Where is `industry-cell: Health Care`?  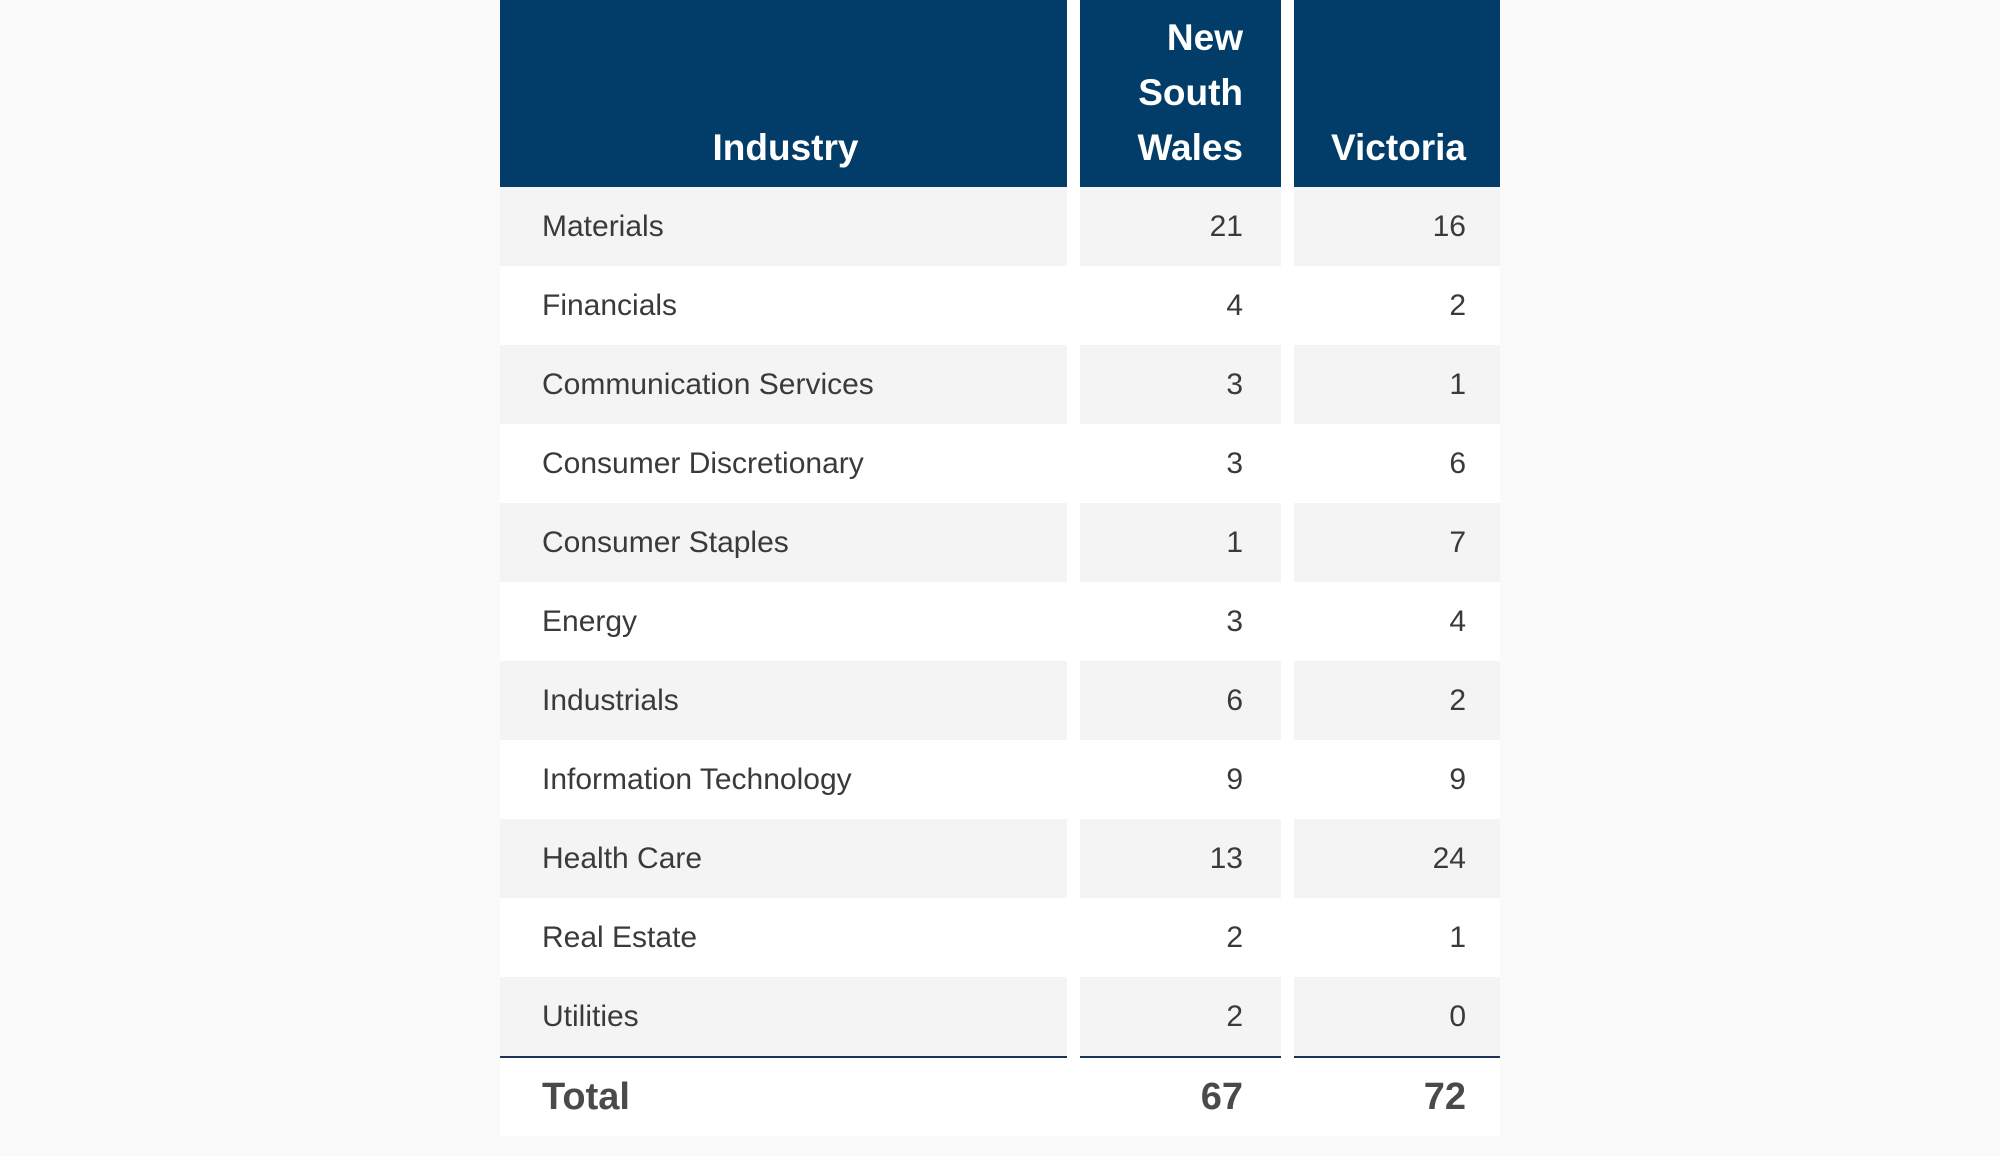 industry-cell: Health Care is located at coordinates (783, 858).